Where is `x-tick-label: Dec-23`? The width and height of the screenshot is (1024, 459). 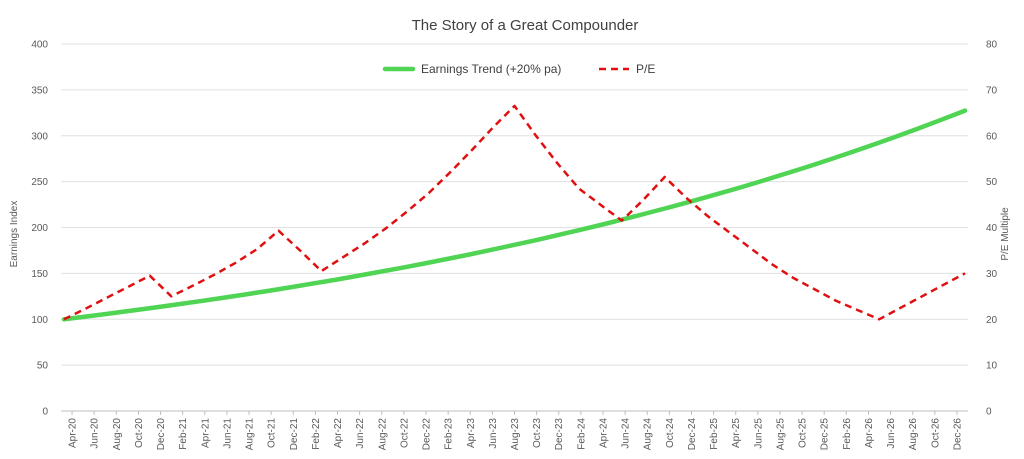
x-tick-label: Dec-23 is located at coordinates (559, 434).